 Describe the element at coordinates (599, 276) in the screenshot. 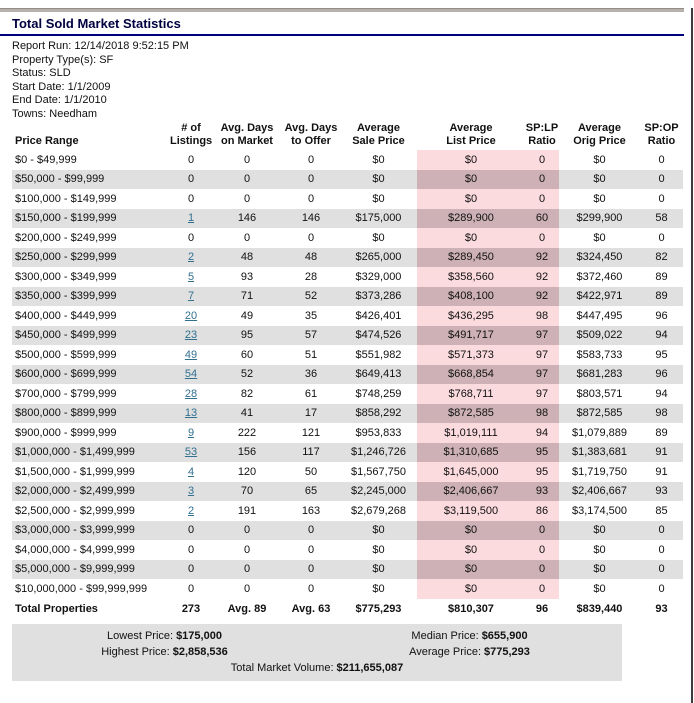

I see `cell-avg-orig-price: $372,460` at that location.